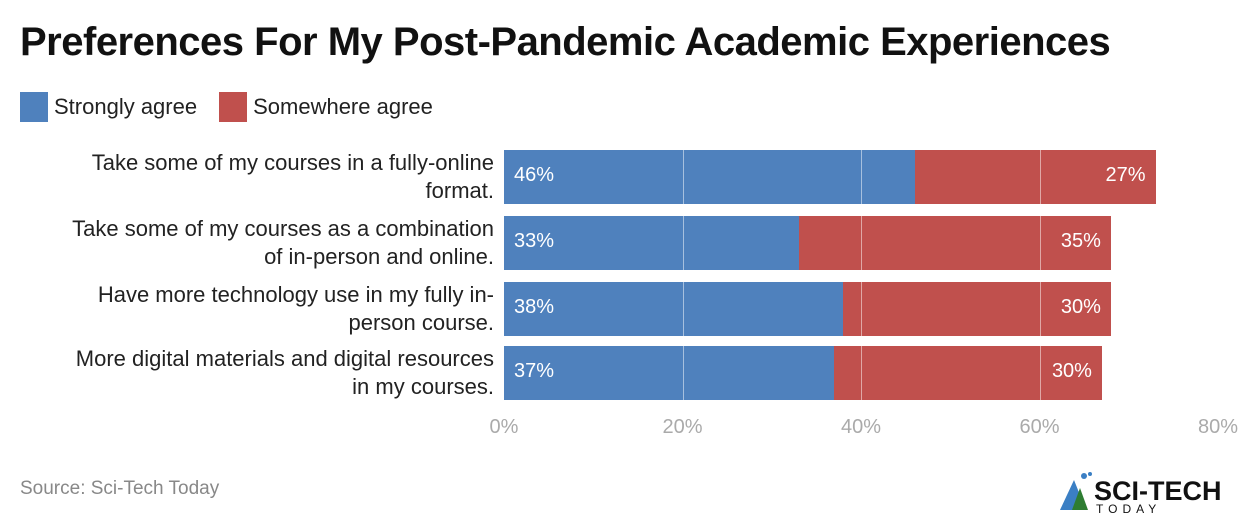 The image size is (1240, 524). Describe the element at coordinates (34, 107) in the screenshot. I see `legend-swatch-blue` at that location.